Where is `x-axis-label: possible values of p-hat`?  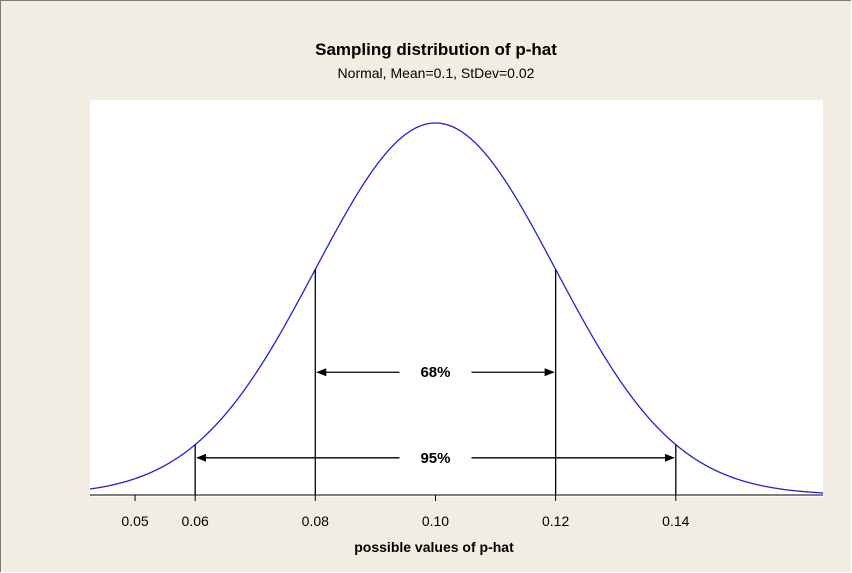 x-axis-label: possible values of p-hat is located at coordinates (434, 547).